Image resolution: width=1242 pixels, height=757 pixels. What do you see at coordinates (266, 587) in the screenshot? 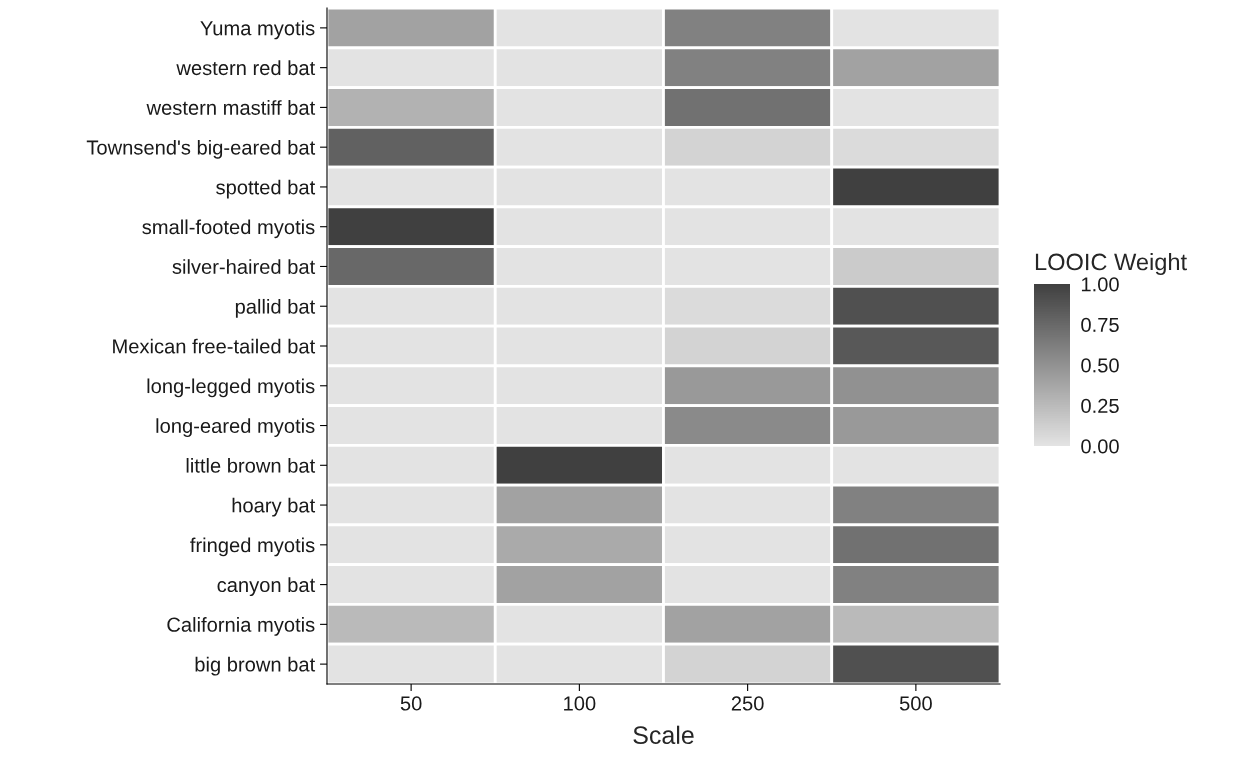
I see `y-tick-label: canyon bat` at bounding box center [266, 587].